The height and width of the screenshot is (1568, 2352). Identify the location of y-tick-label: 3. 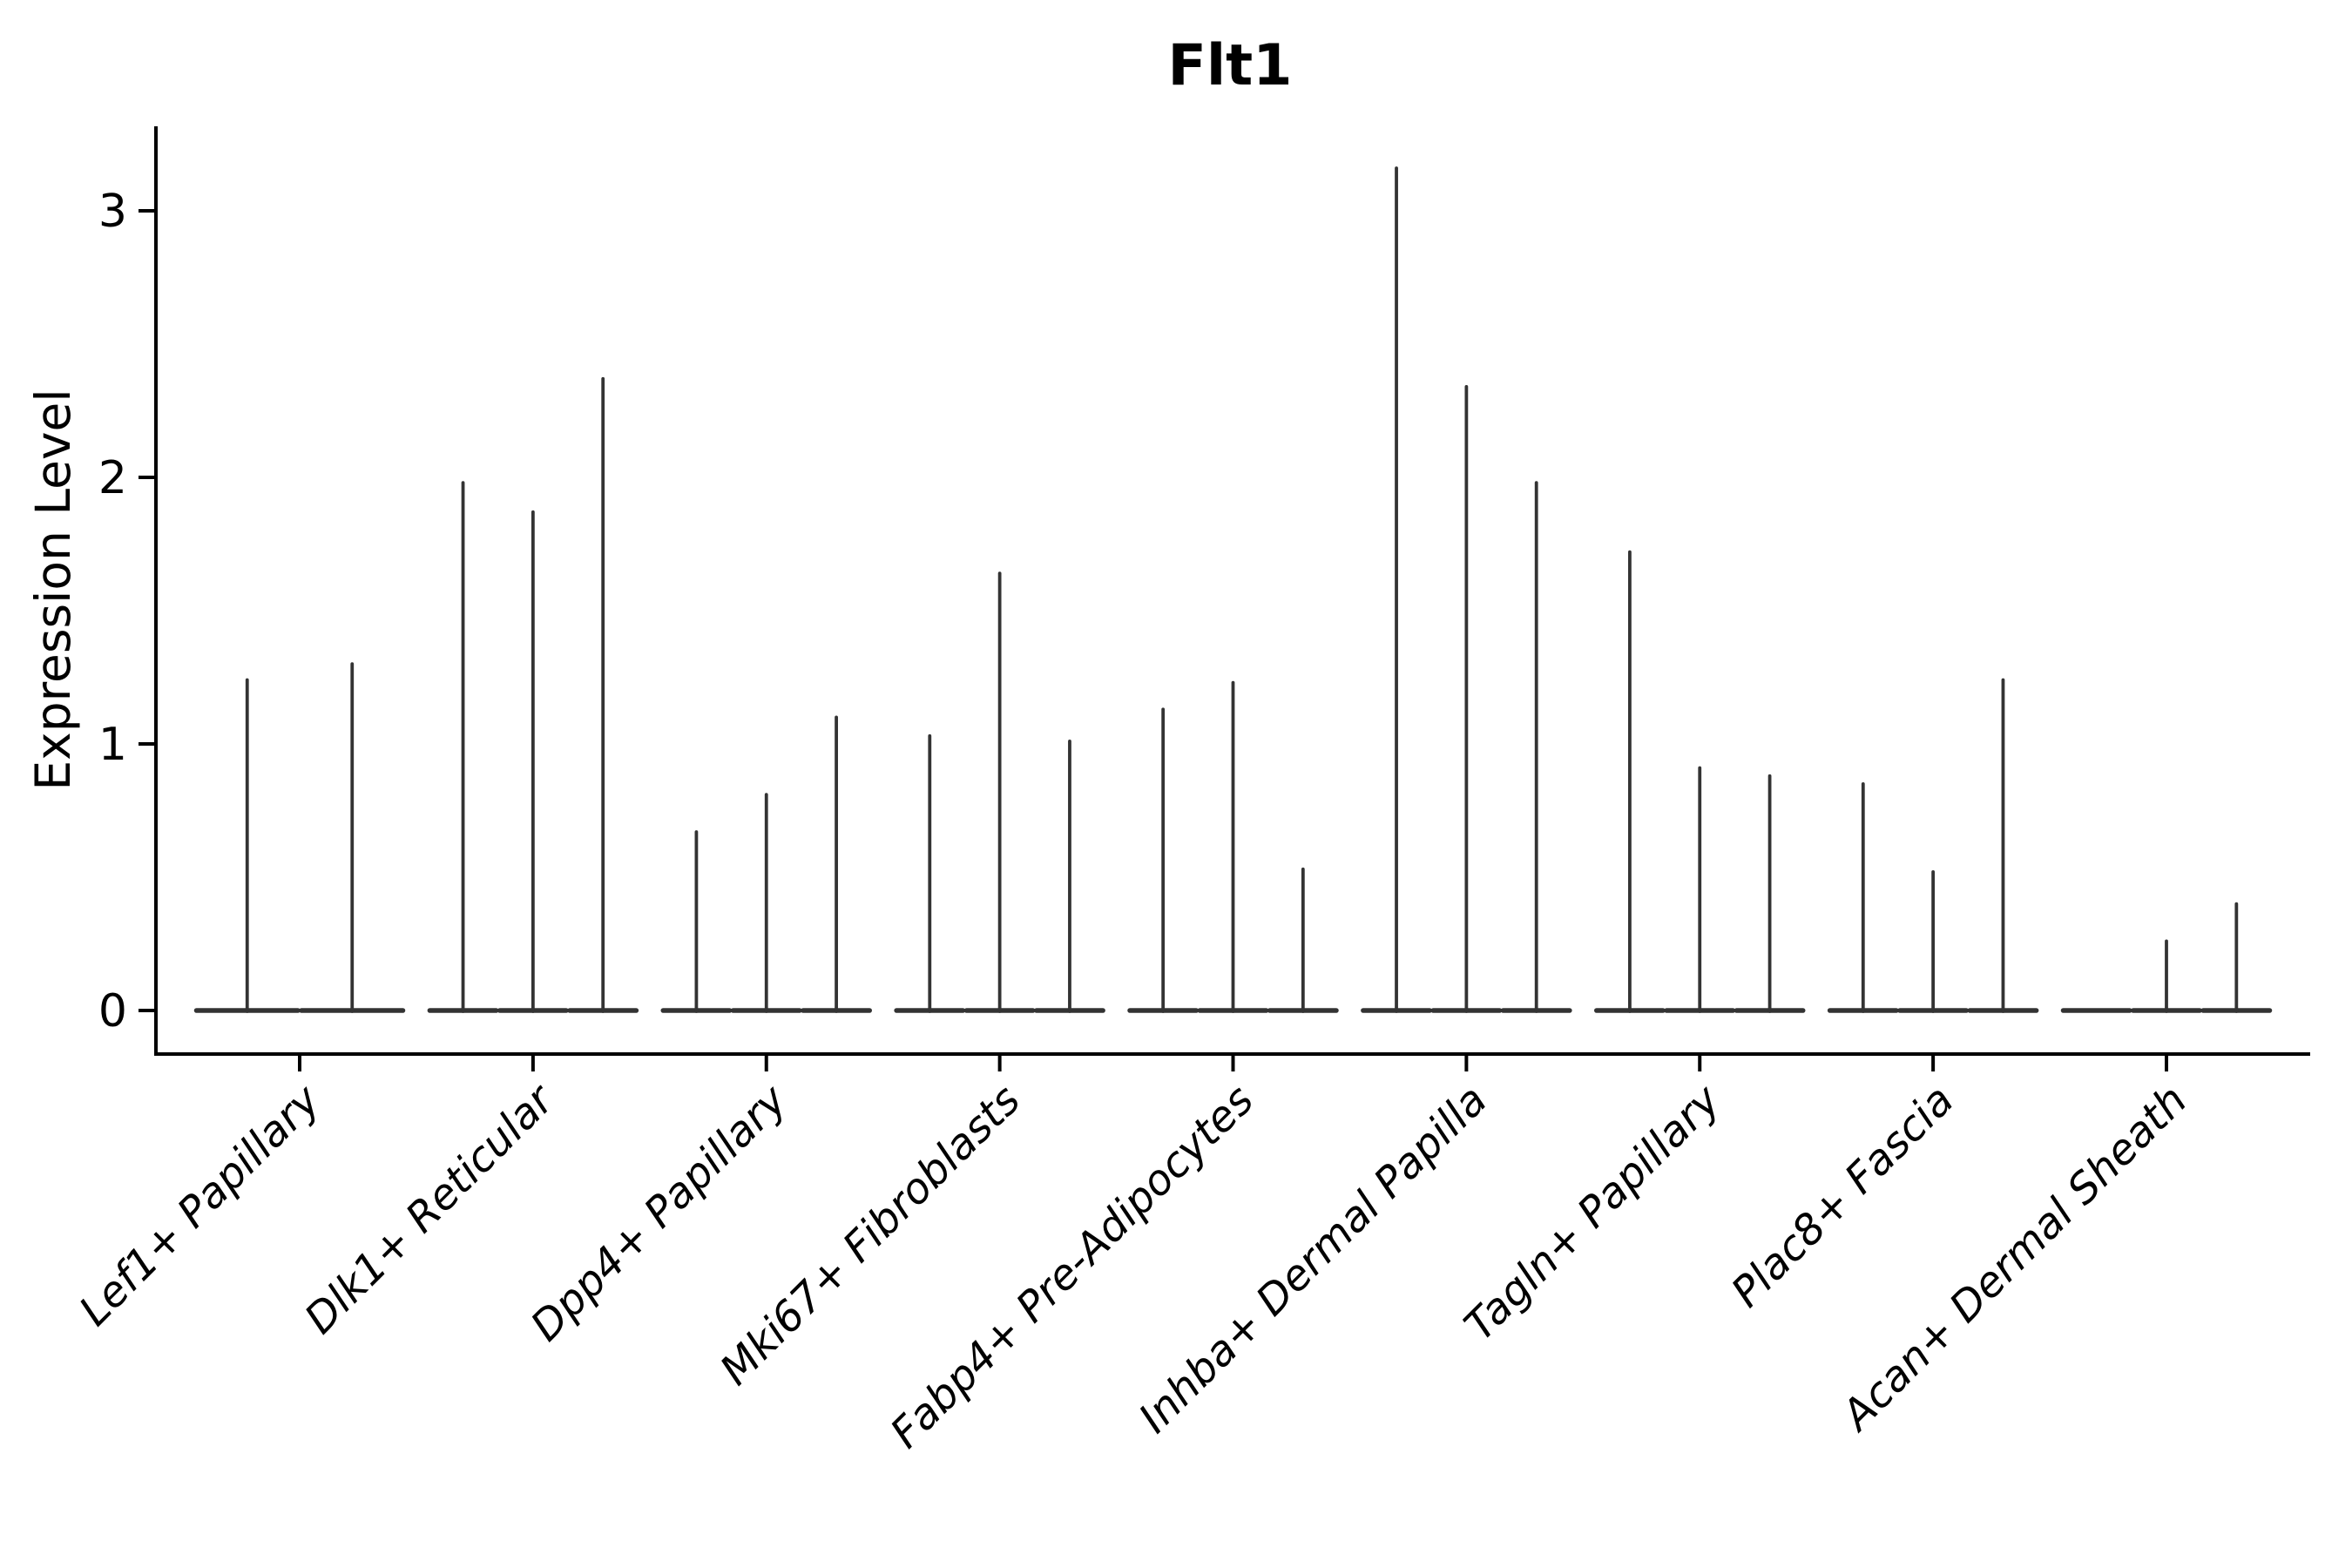
(113, 212).